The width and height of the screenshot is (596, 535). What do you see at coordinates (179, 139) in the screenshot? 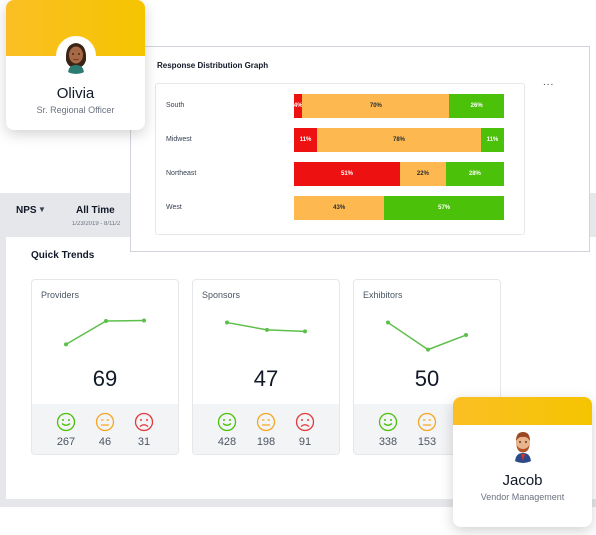
I see `row-label: Midwest` at bounding box center [179, 139].